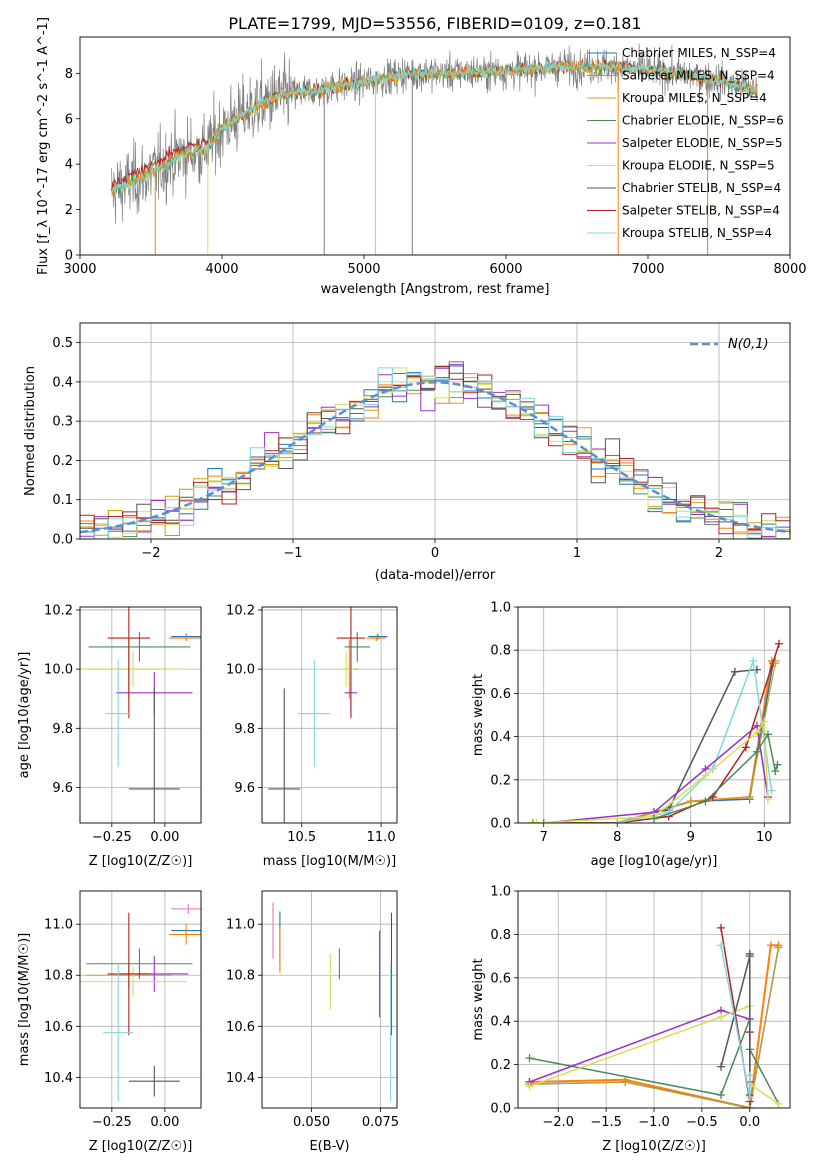  What do you see at coordinates (363, 269) in the screenshot?
I see `x-tick-label: 5000` at bounding box center [363, 269].